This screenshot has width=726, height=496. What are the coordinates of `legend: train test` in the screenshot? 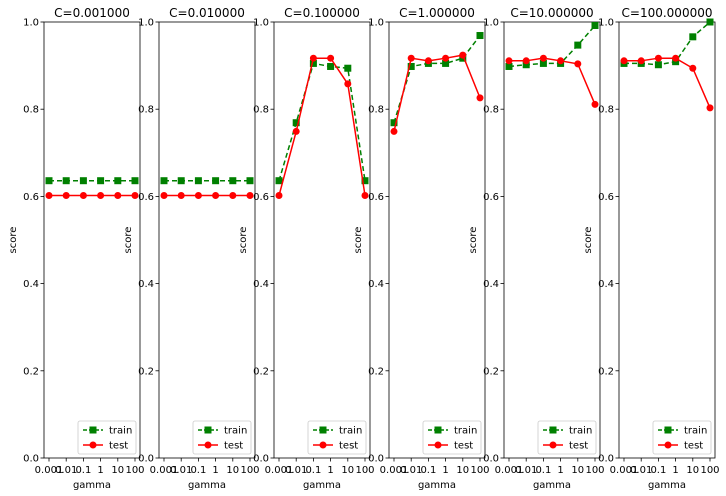 It's located at (452, 437).